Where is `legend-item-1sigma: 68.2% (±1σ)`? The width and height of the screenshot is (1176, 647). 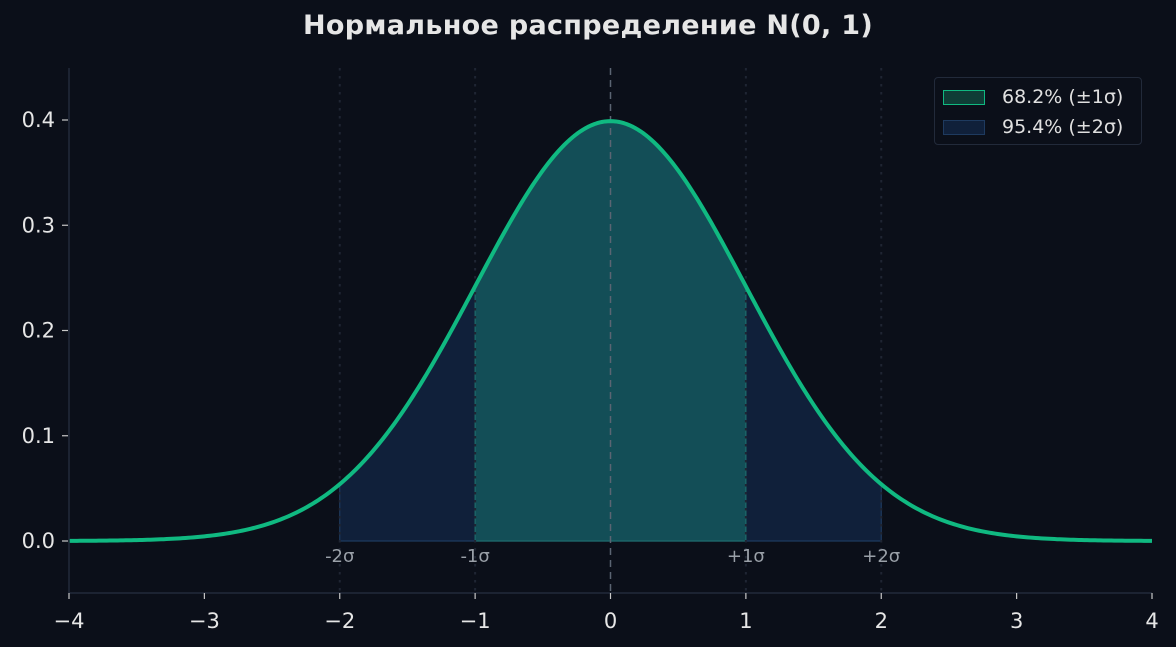
legend-item-1sigma: 68.2% (±1σ) is located at coordinates (1033, 97).